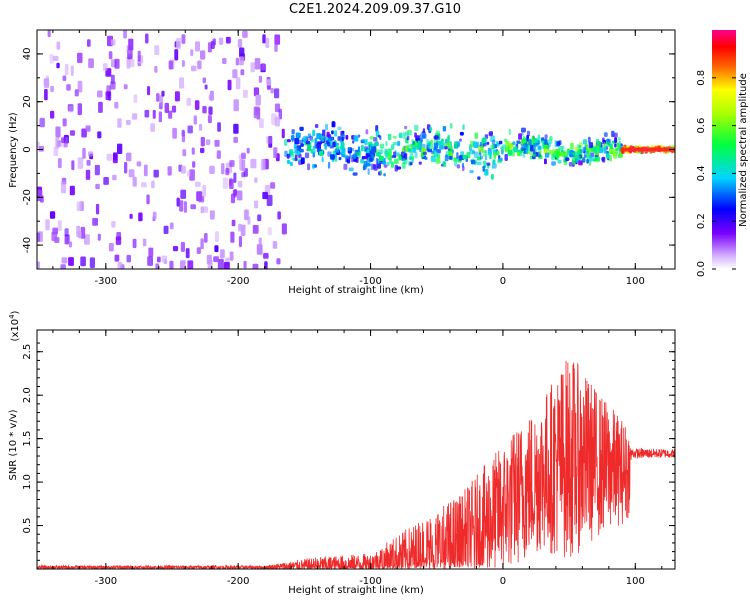  What do you see at coordinates (370, 281) in the screenshot?
I see `x-tick-label: -100` at bounding box center [370, 281].